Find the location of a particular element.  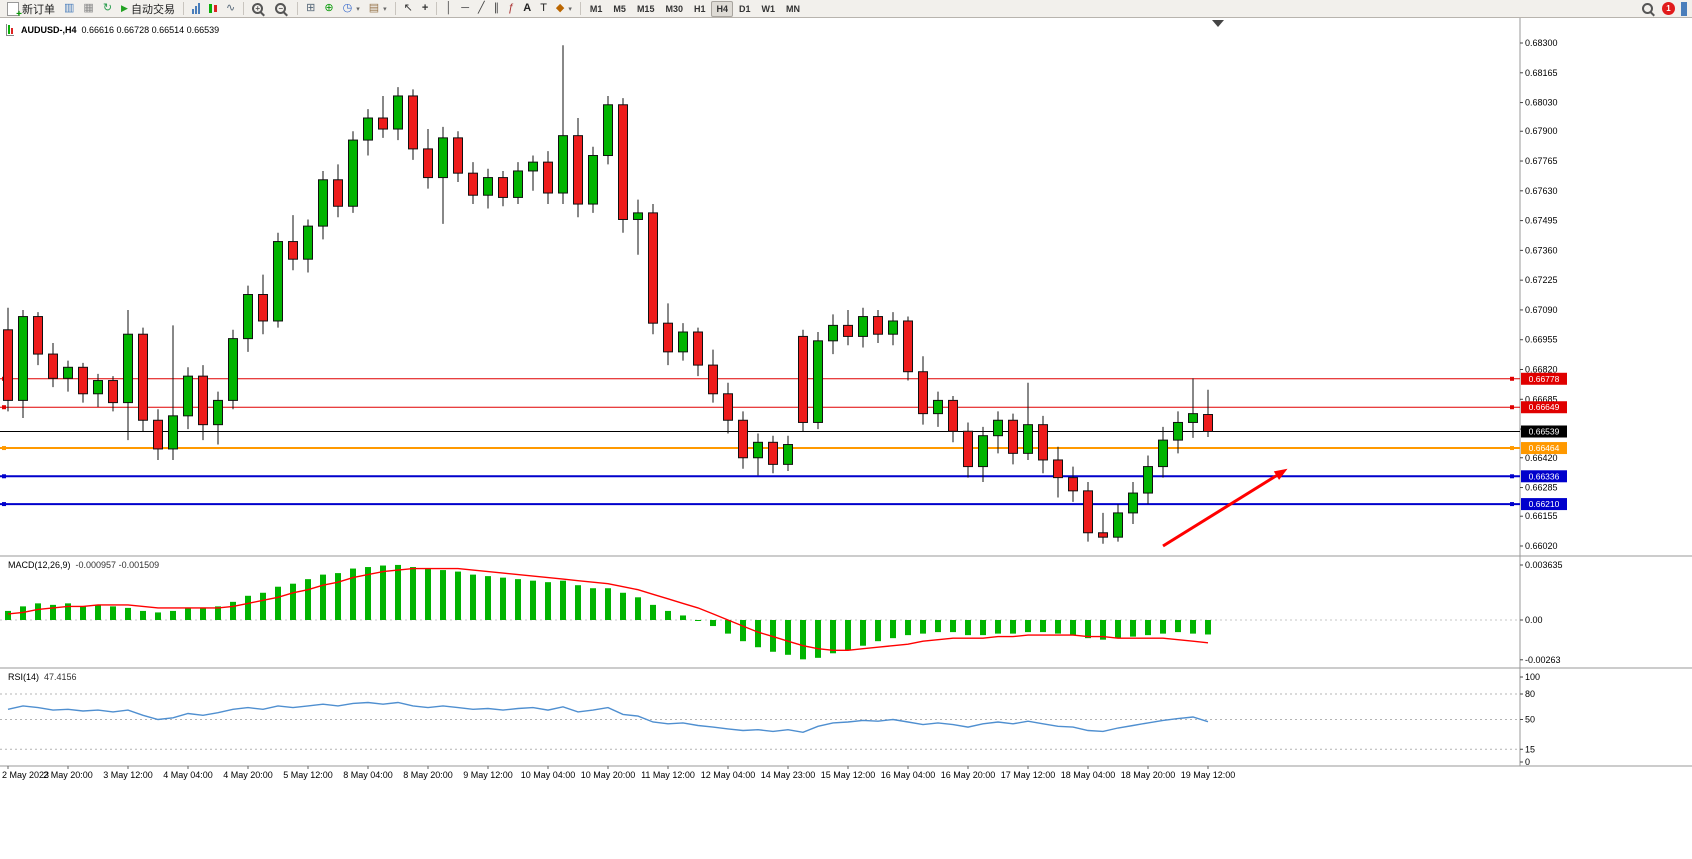

svg-text: 4 May 04:00 is located at coordinates (188, 775).